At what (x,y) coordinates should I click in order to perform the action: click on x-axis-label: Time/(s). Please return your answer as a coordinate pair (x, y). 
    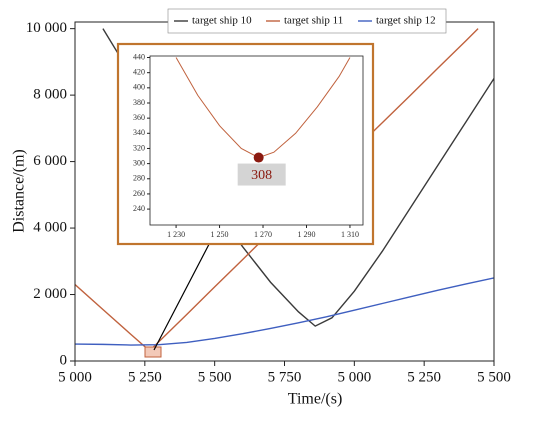
    Looking at the image, I should click on (315, 399).